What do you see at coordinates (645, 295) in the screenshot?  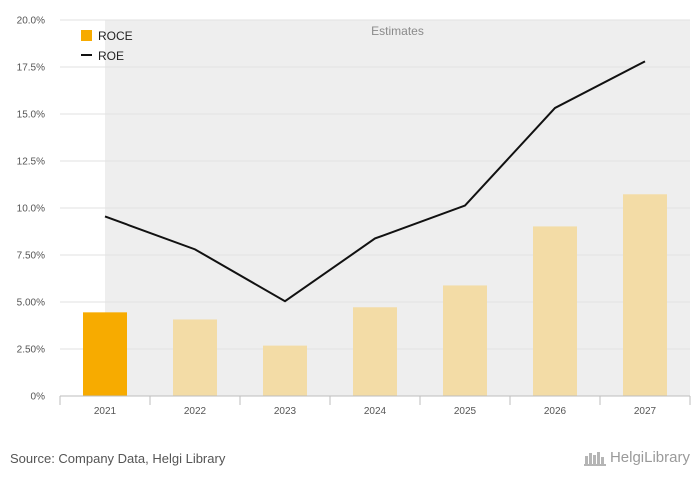 I see `roce-bar-2027` at bounding box center [645, 295].